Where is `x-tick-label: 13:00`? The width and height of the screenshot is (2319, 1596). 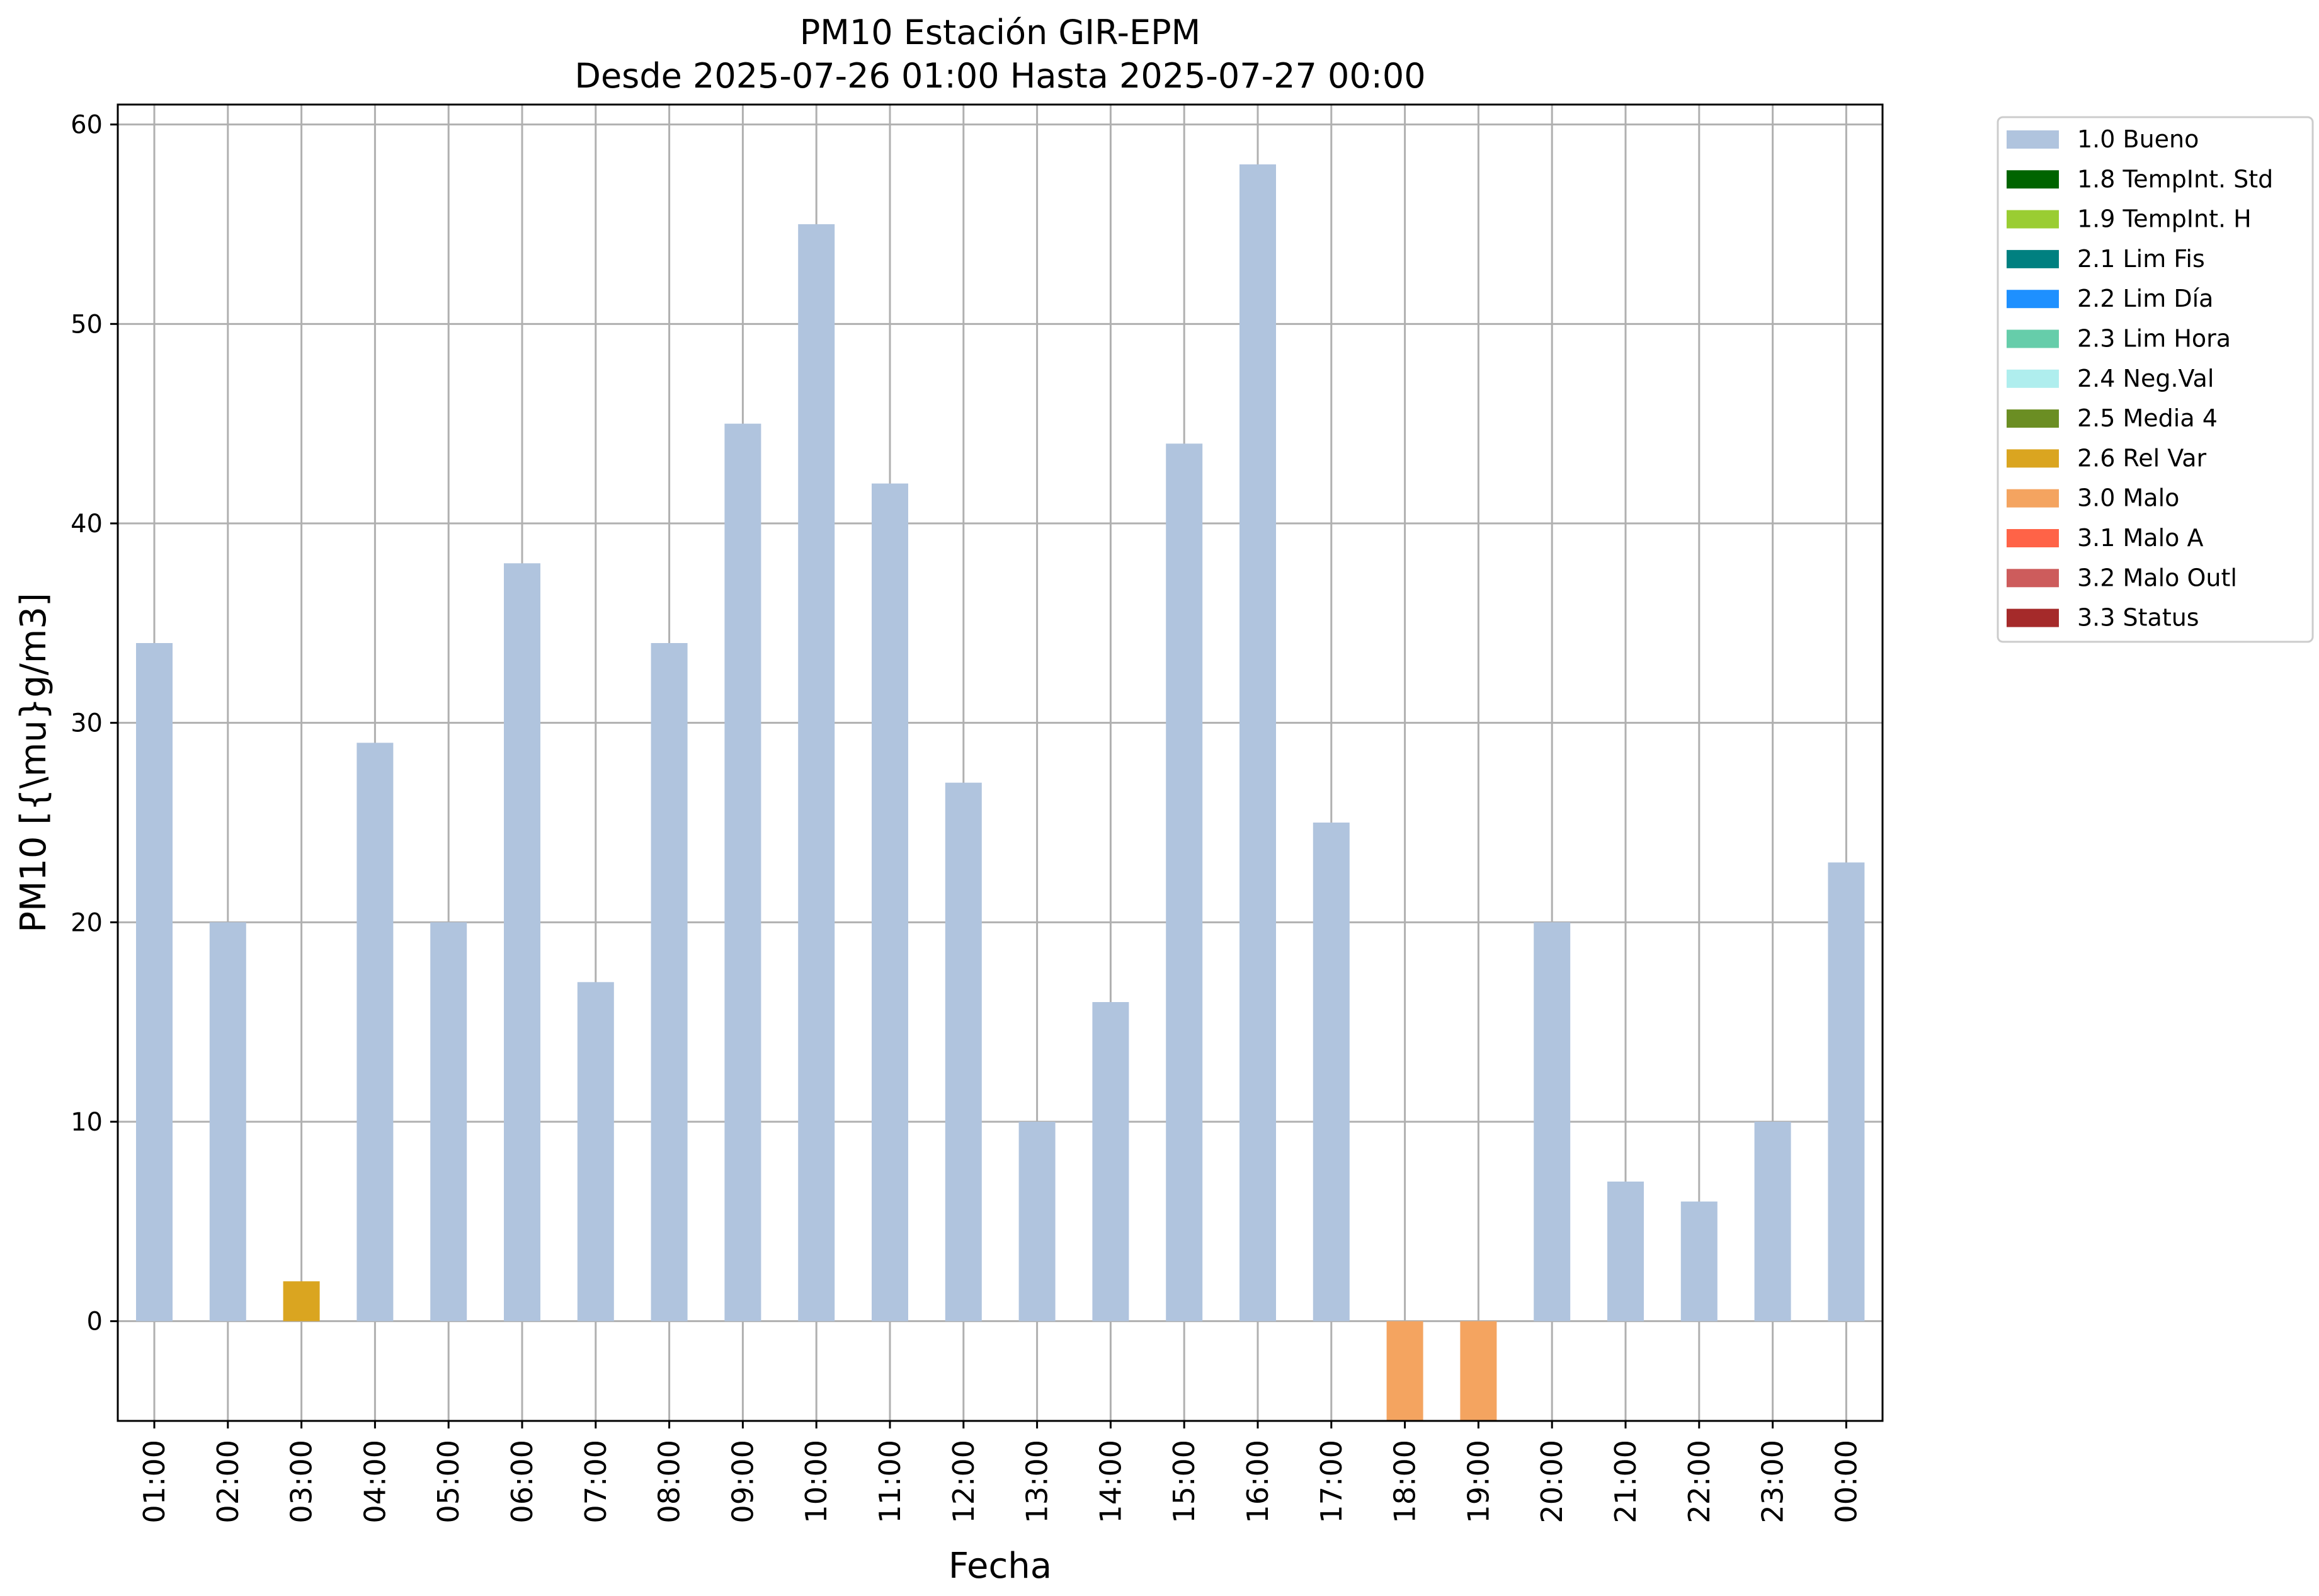
x-tick-label: 13:00 is located at coordinates (1037, 1482).